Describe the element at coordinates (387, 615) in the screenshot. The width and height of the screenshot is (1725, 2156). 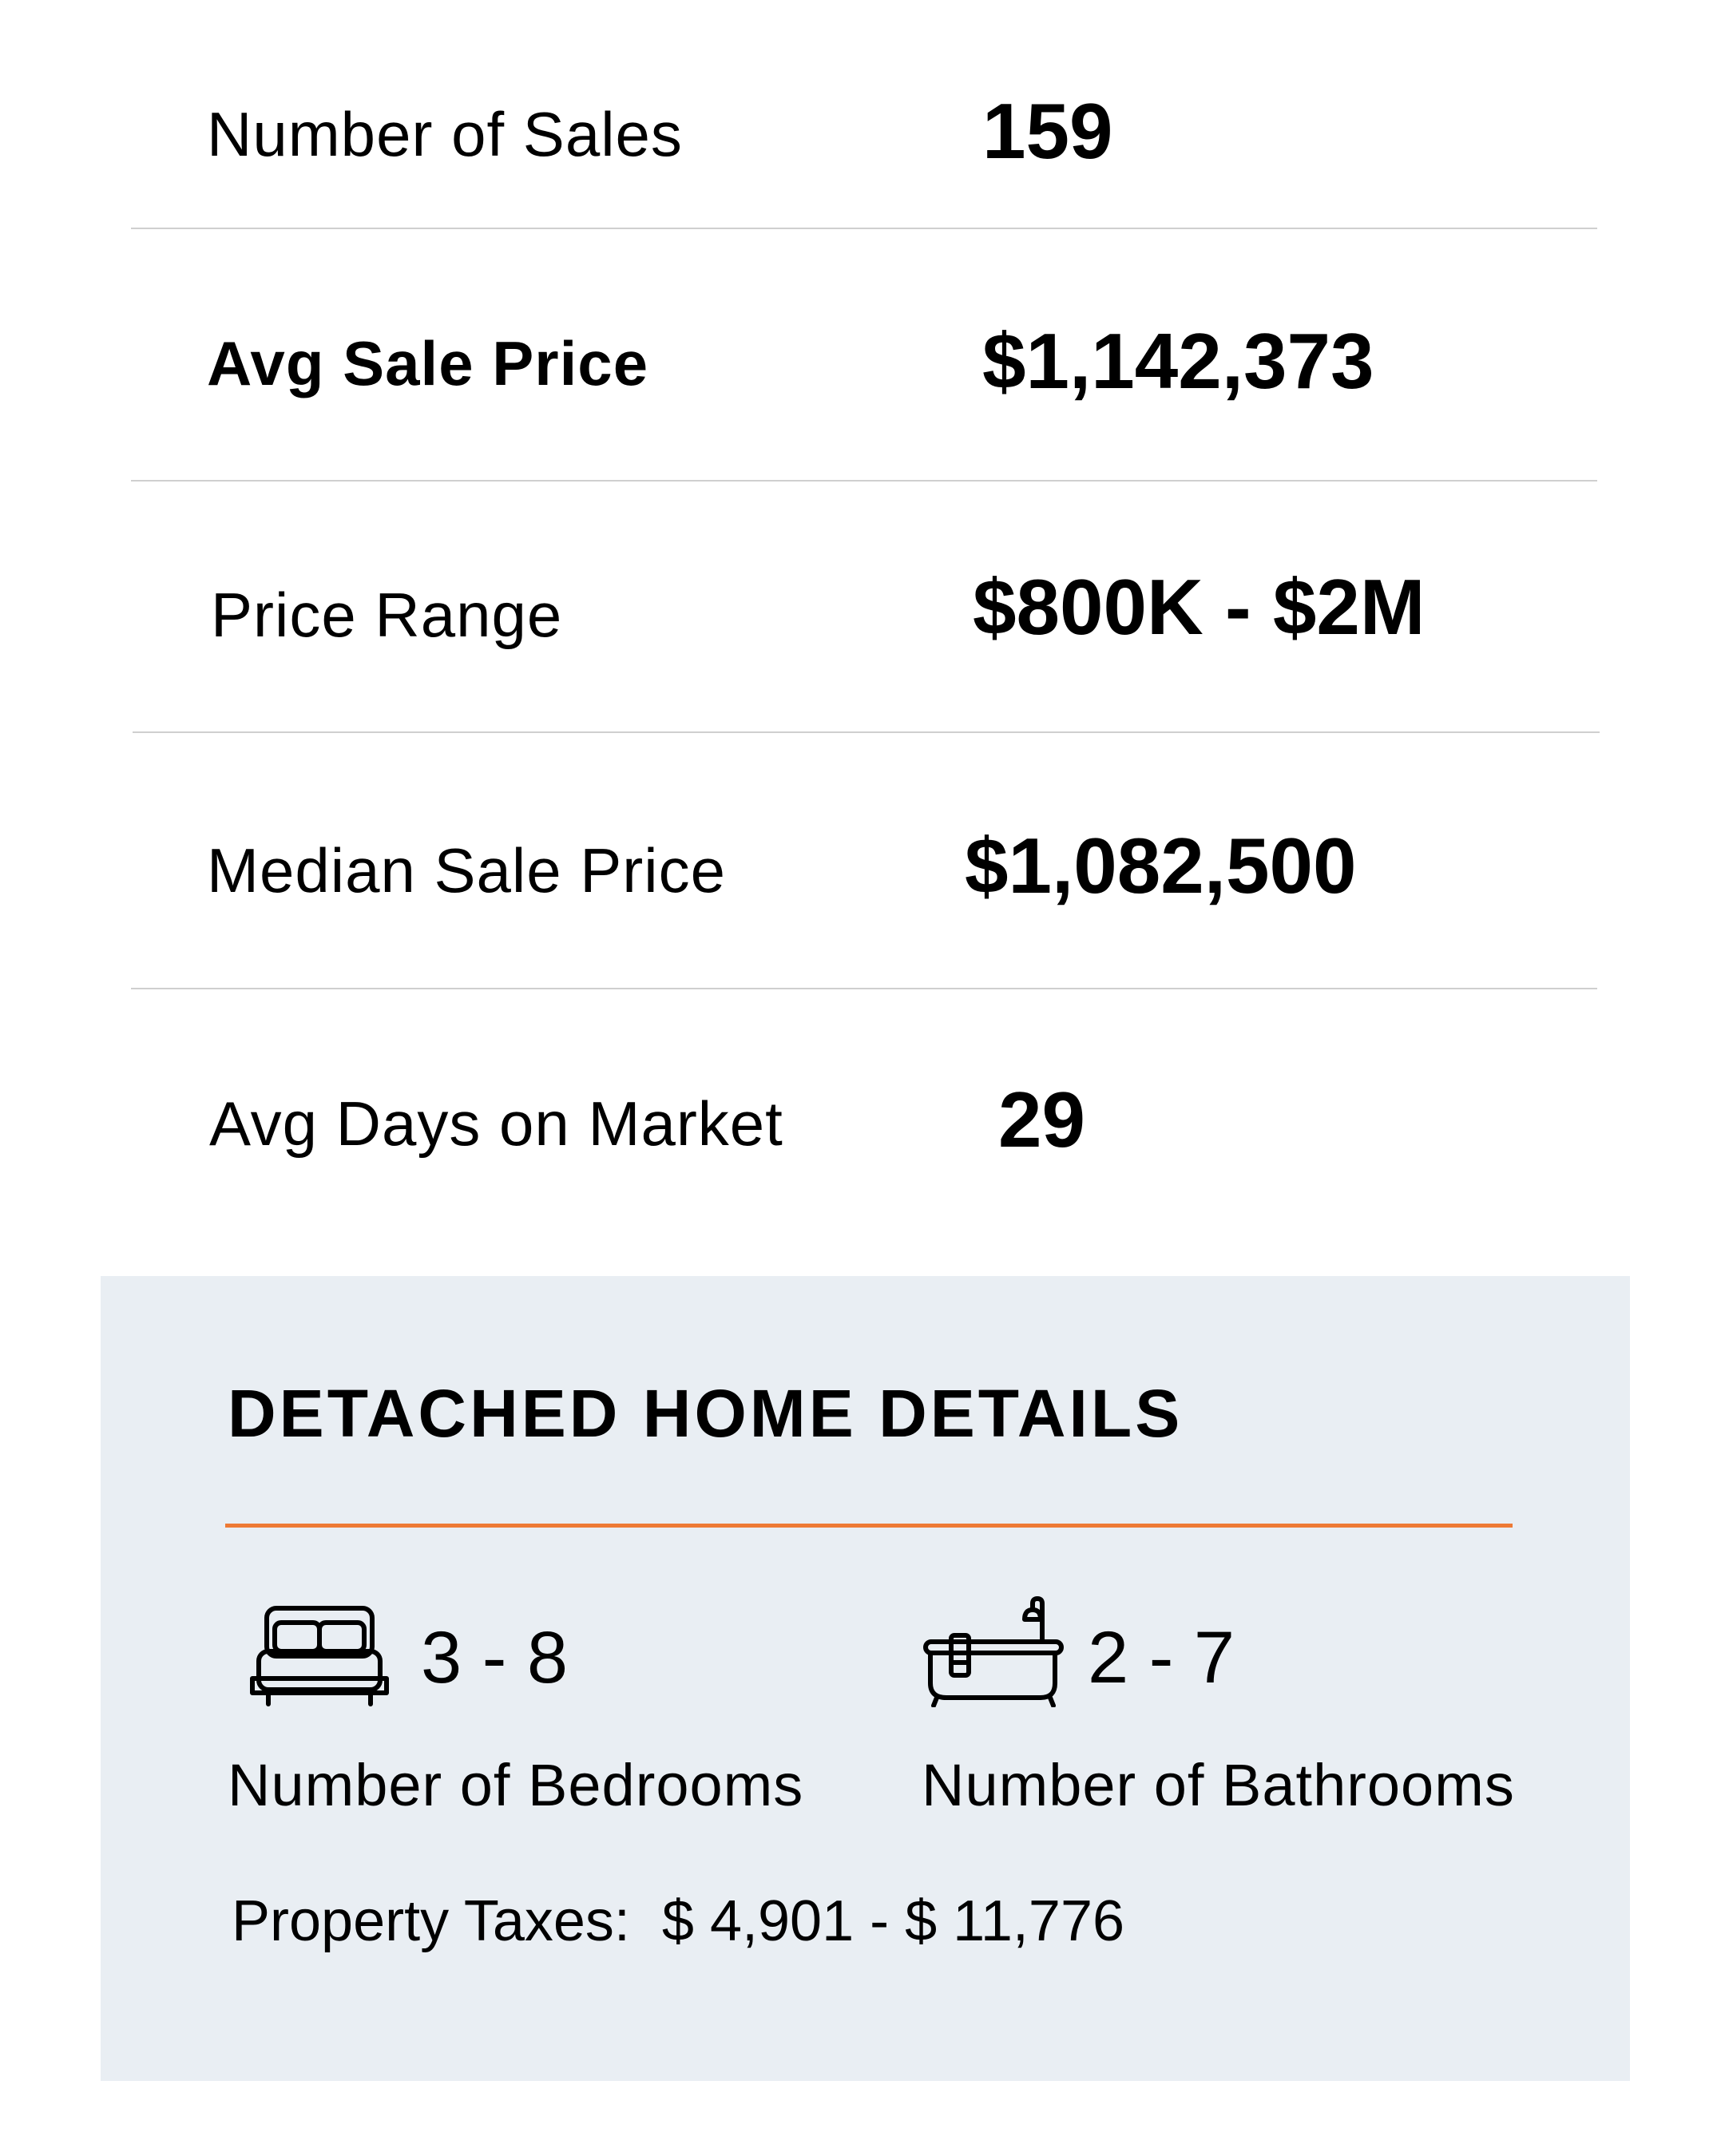
I see `stat-label-price-range: Price Range` at that location.